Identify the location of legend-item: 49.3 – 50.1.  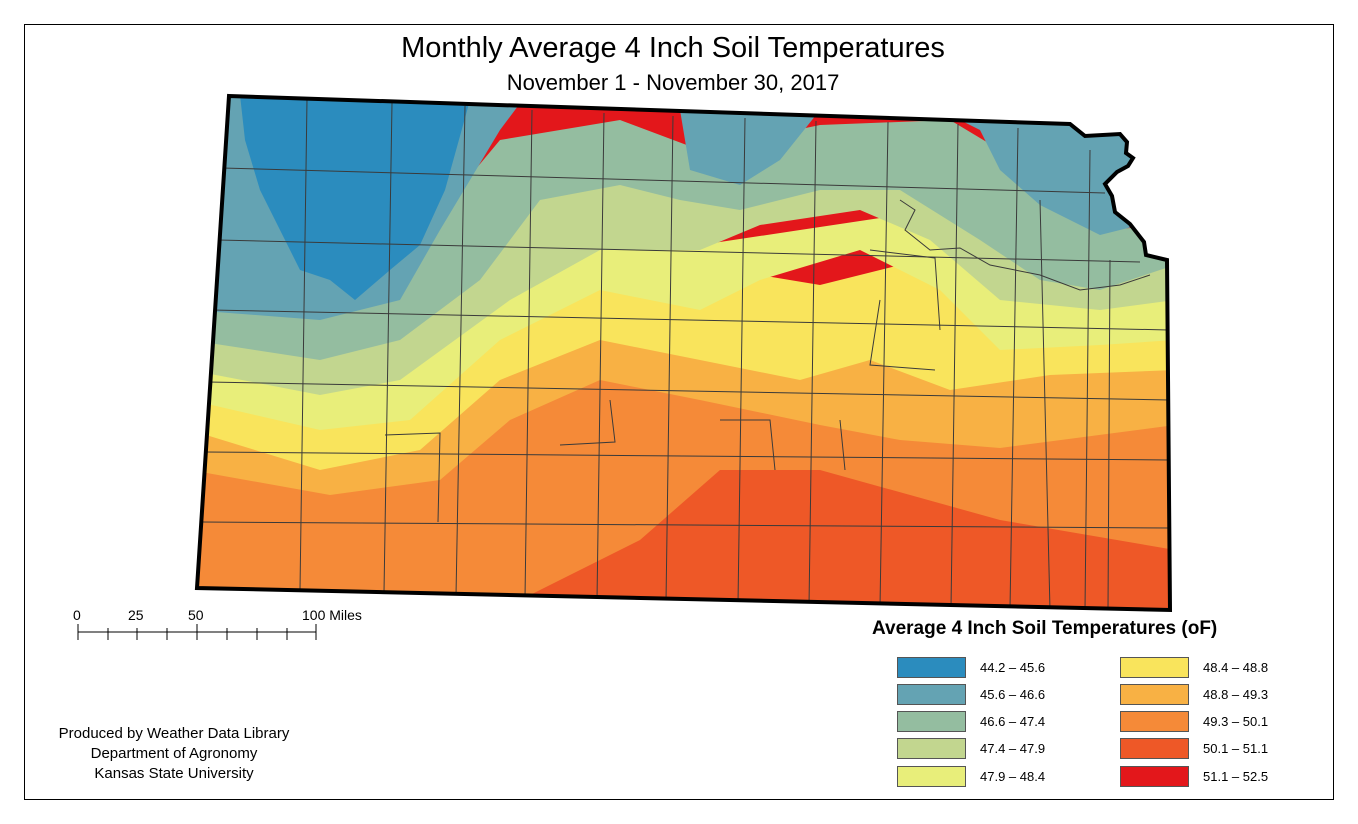
(1194, 721).